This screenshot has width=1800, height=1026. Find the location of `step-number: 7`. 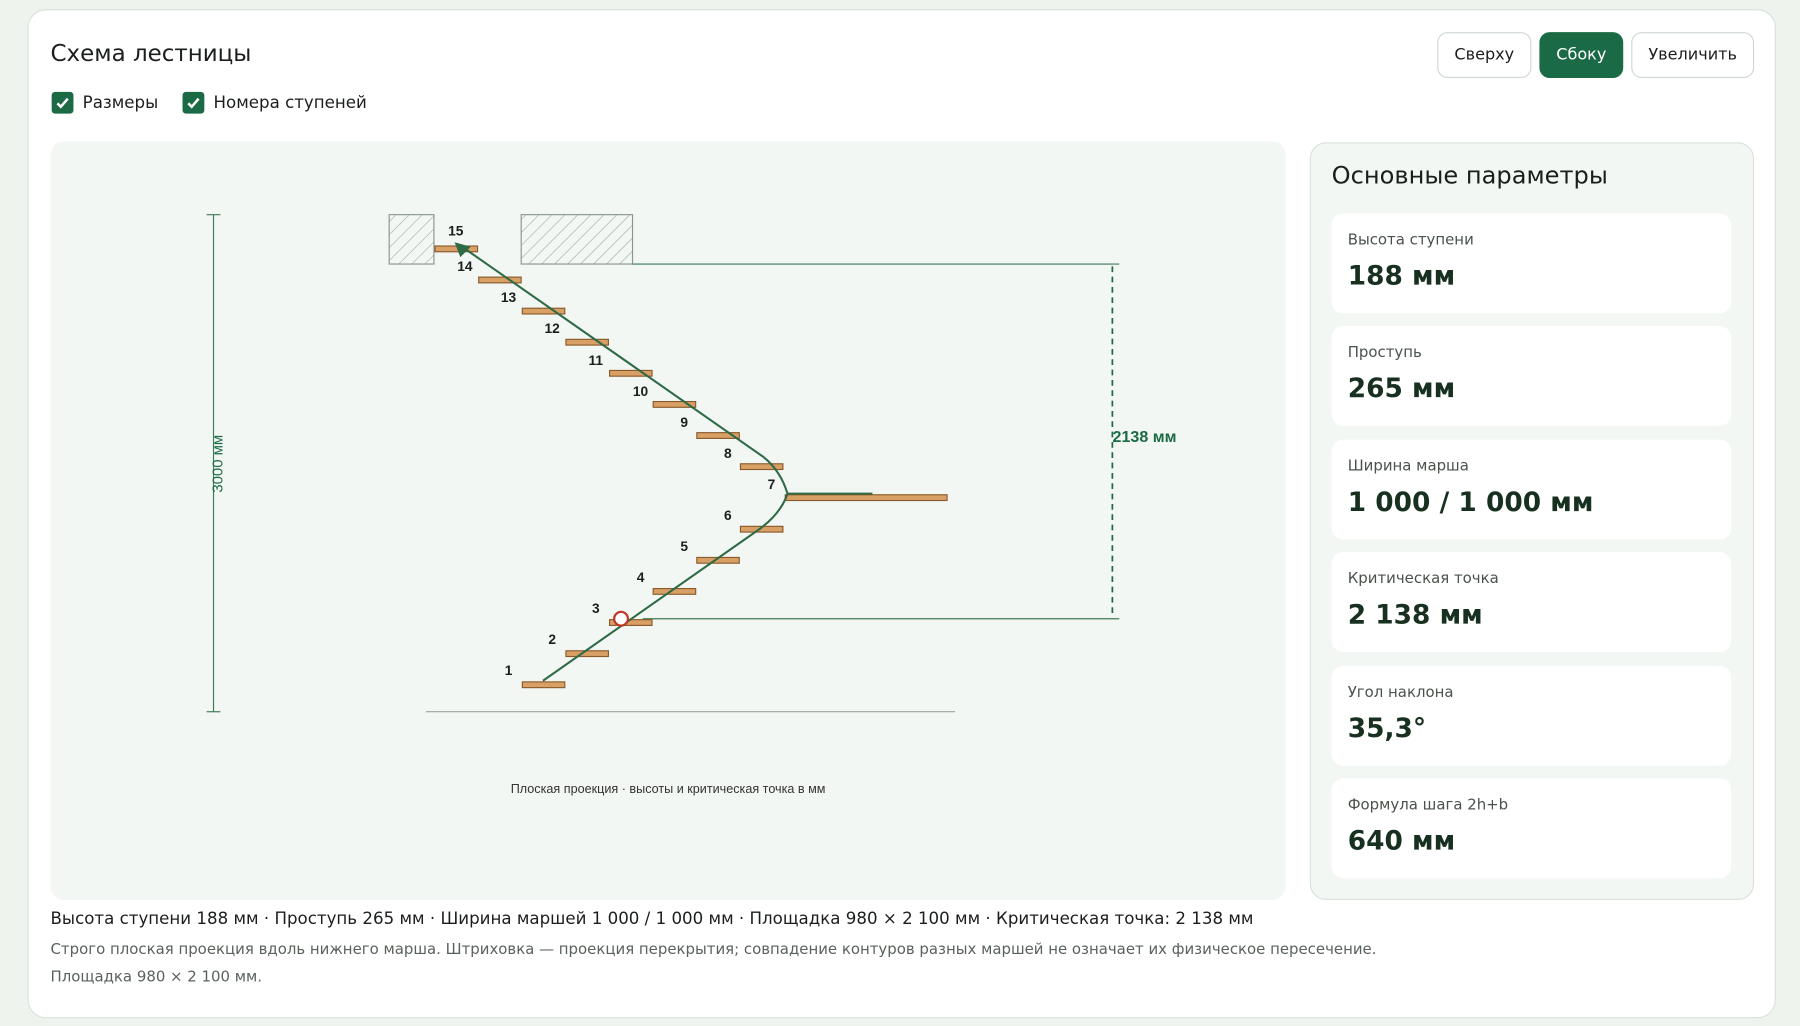

step-number: 7 is located at coordinates (772, 484).